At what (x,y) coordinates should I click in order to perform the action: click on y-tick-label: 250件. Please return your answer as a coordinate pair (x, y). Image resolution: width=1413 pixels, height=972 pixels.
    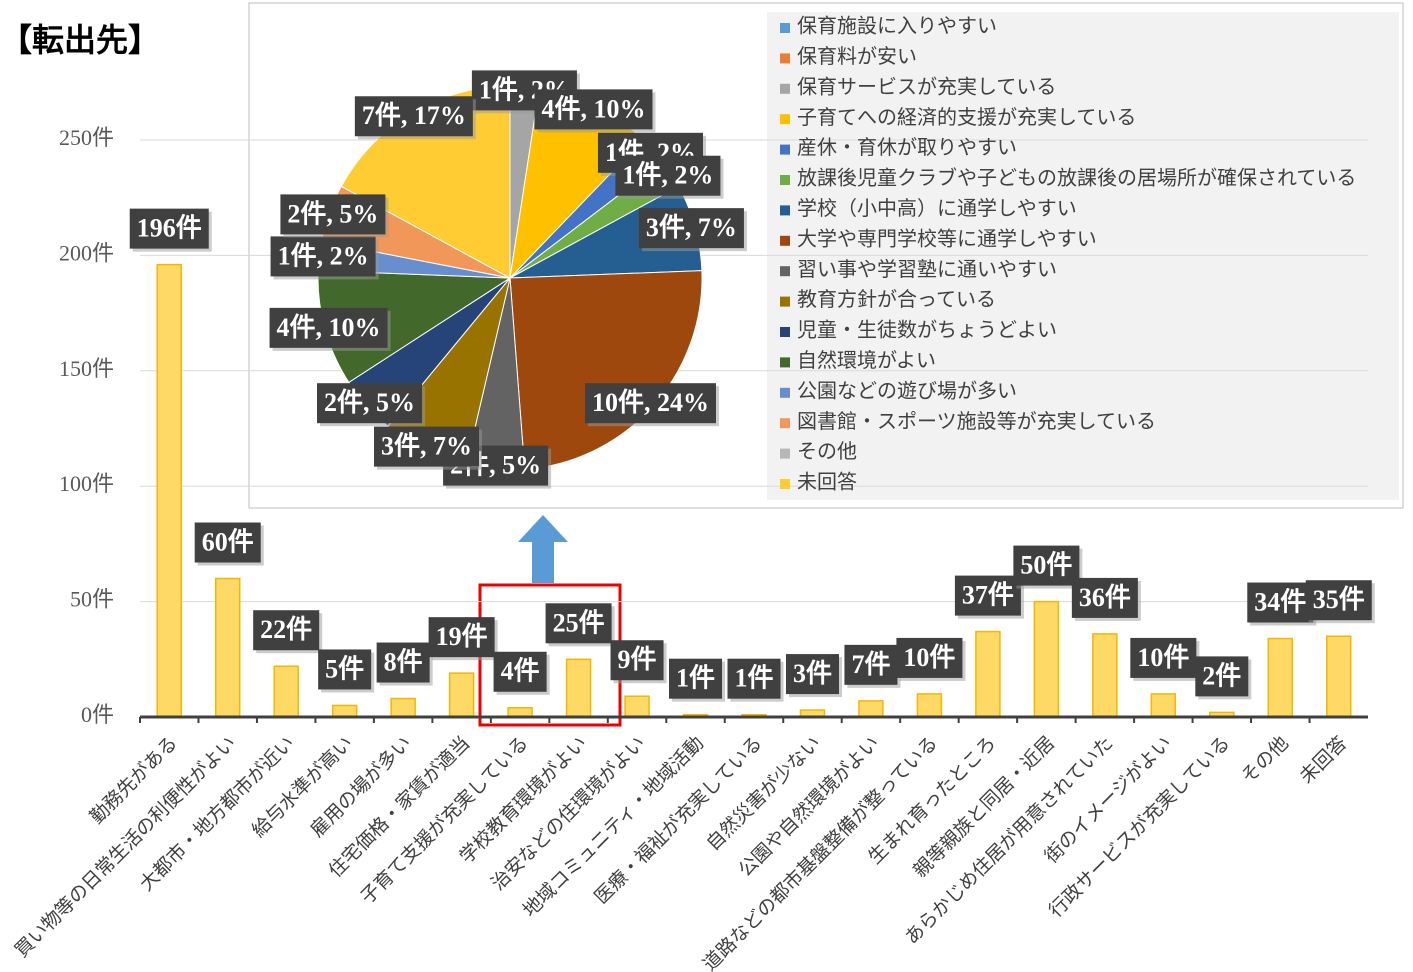
    Looking at the image, I should click on (86, 137).